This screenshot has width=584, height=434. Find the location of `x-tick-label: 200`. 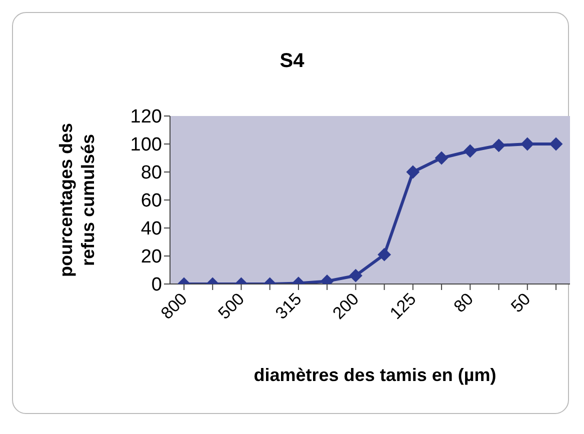

x-tick-label: 200 is located at coordinates (346, 306).